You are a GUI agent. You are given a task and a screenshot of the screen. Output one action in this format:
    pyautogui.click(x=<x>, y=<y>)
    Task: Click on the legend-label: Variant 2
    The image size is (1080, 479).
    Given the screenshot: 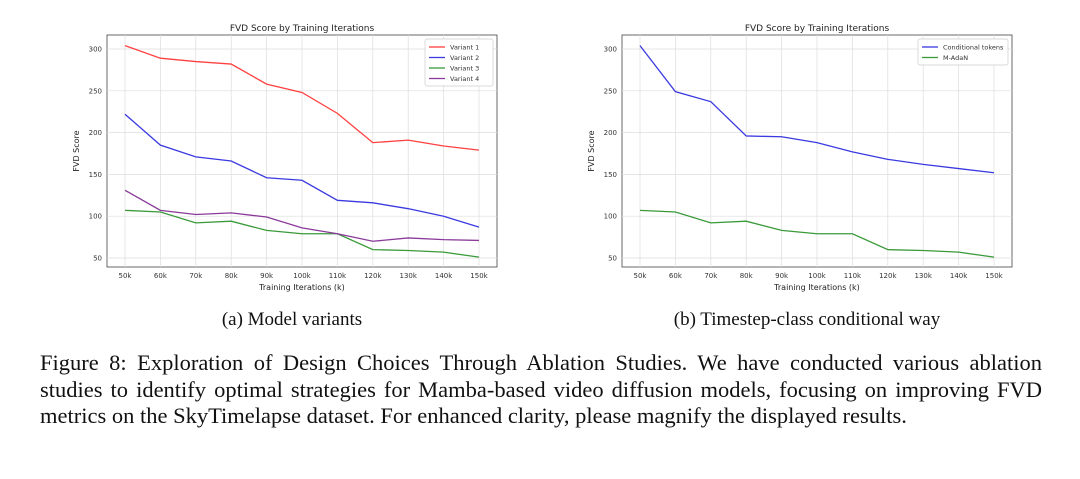 What is the action you would take?
    pyautogui.click(x=464, y=58)
    